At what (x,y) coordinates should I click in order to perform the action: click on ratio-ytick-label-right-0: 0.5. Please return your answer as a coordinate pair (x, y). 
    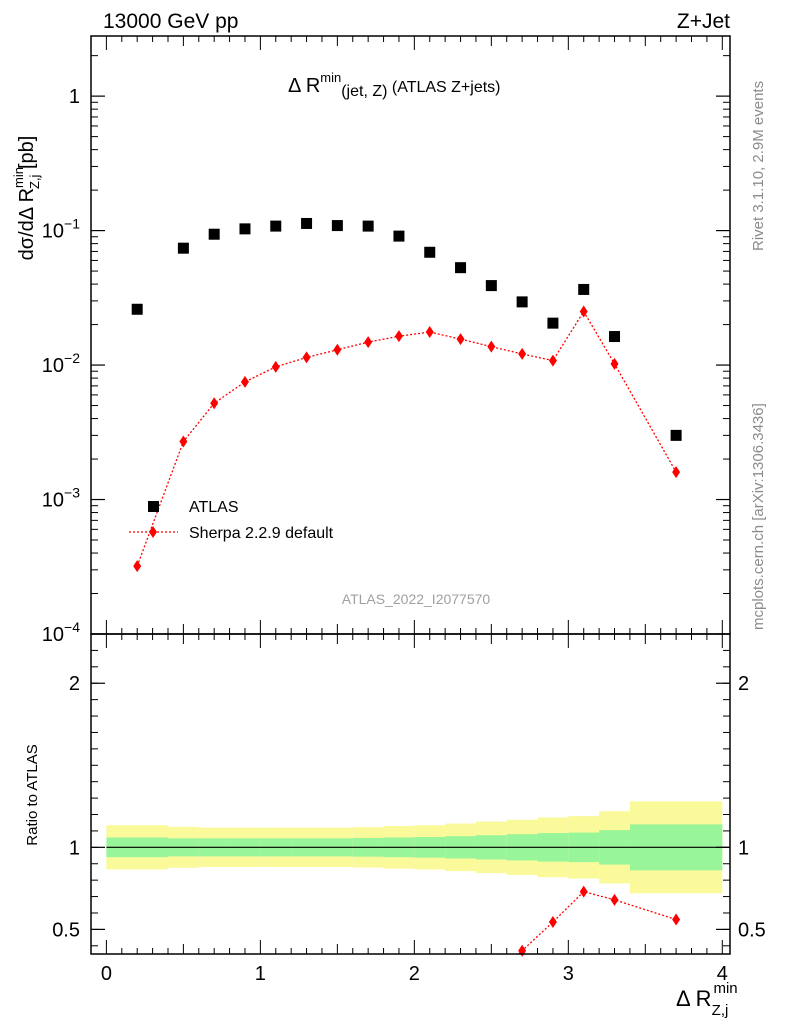
    Looking at the image, I should click on (752, 930).